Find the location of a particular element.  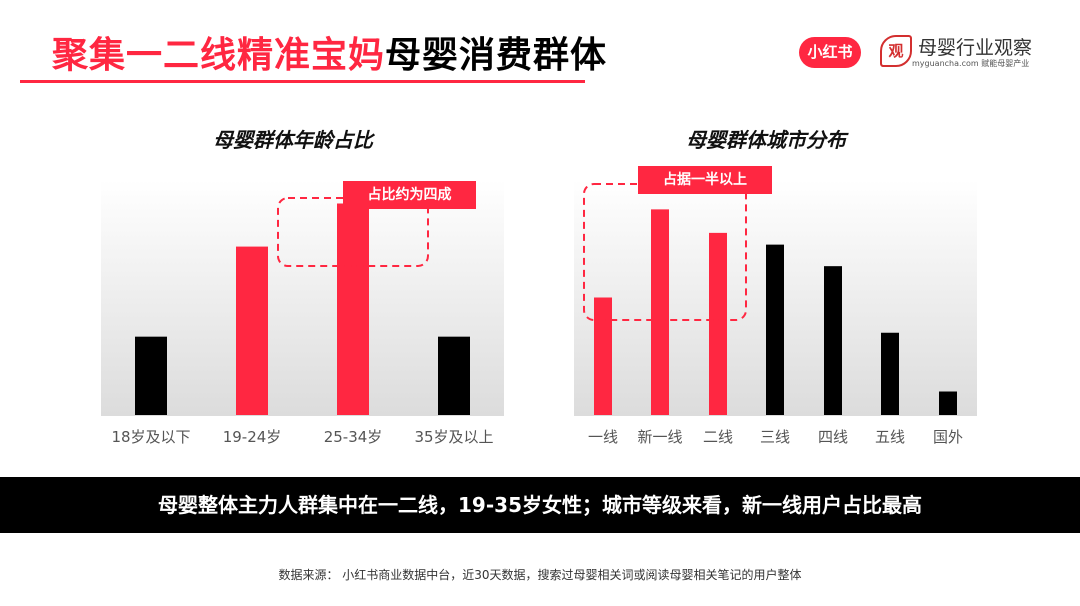

city-tick-label: 新一线 is located at coordinates (659, 437).